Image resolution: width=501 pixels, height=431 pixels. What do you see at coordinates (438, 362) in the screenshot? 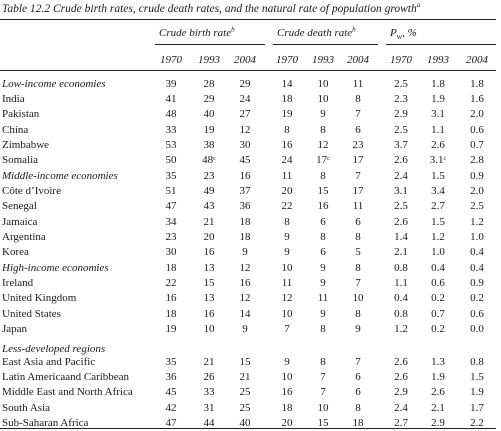
I see `table-cell: 1.3` at bounding box center [438, 362].